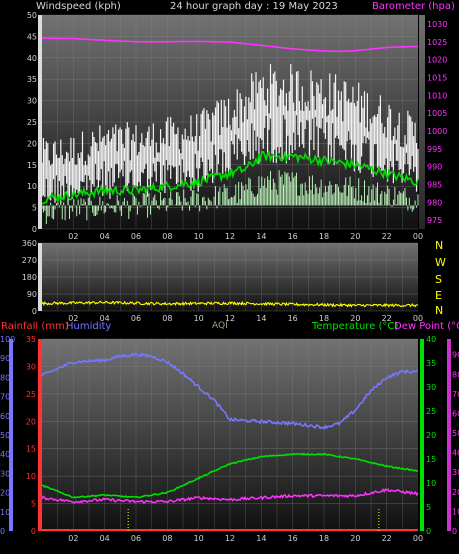  What do you see at coordinates (40, 277) in the screenshot?
I see `direction-axis-bar` at bounding box center [40, 277].